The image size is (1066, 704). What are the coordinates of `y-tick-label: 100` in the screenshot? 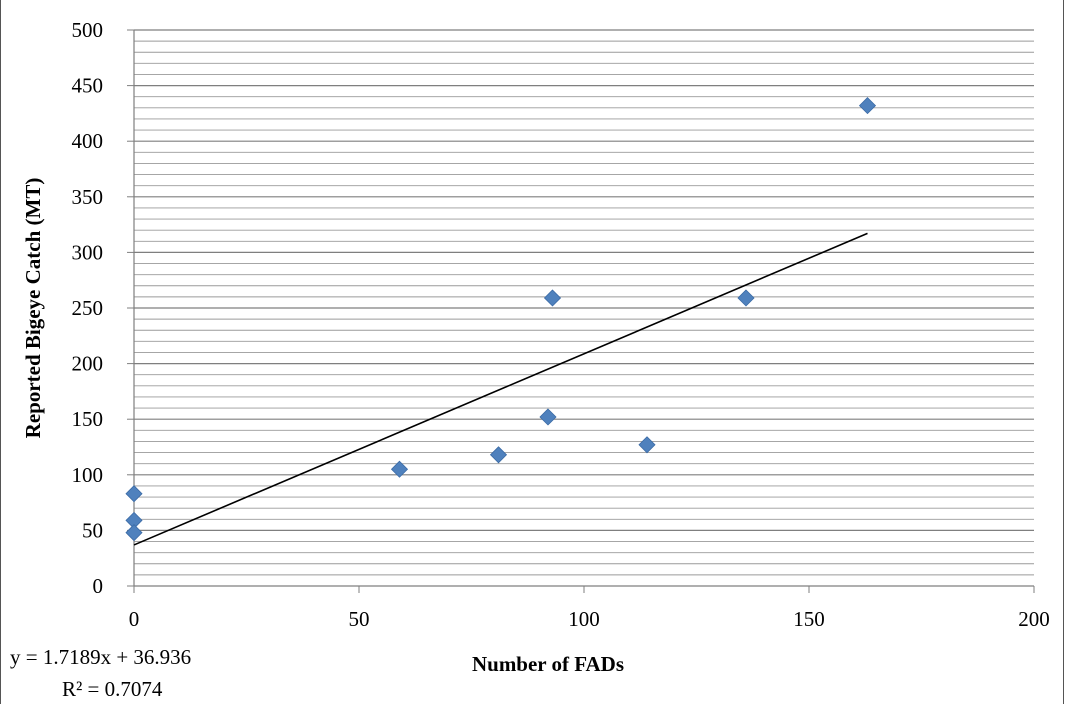 It's located at (88, 475).